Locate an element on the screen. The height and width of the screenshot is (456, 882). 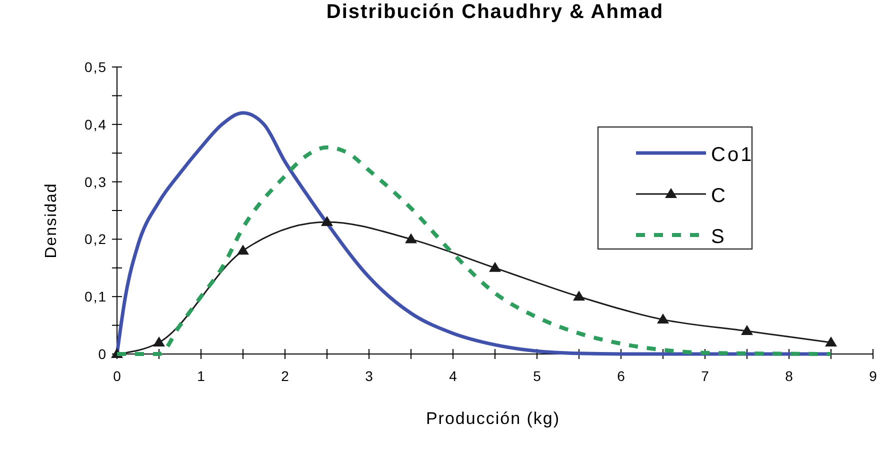
x-axis-title: Producción (kg) is located at coordinates (493, 418).